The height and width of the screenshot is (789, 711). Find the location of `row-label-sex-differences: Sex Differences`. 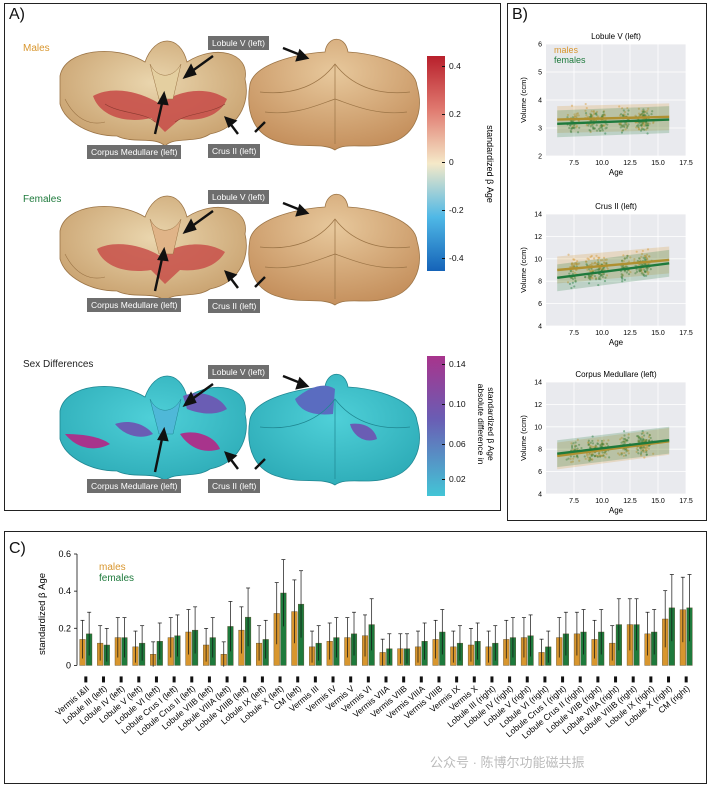

row-label-sex-differences: Sex Differences is located at coordinates (58, 364).